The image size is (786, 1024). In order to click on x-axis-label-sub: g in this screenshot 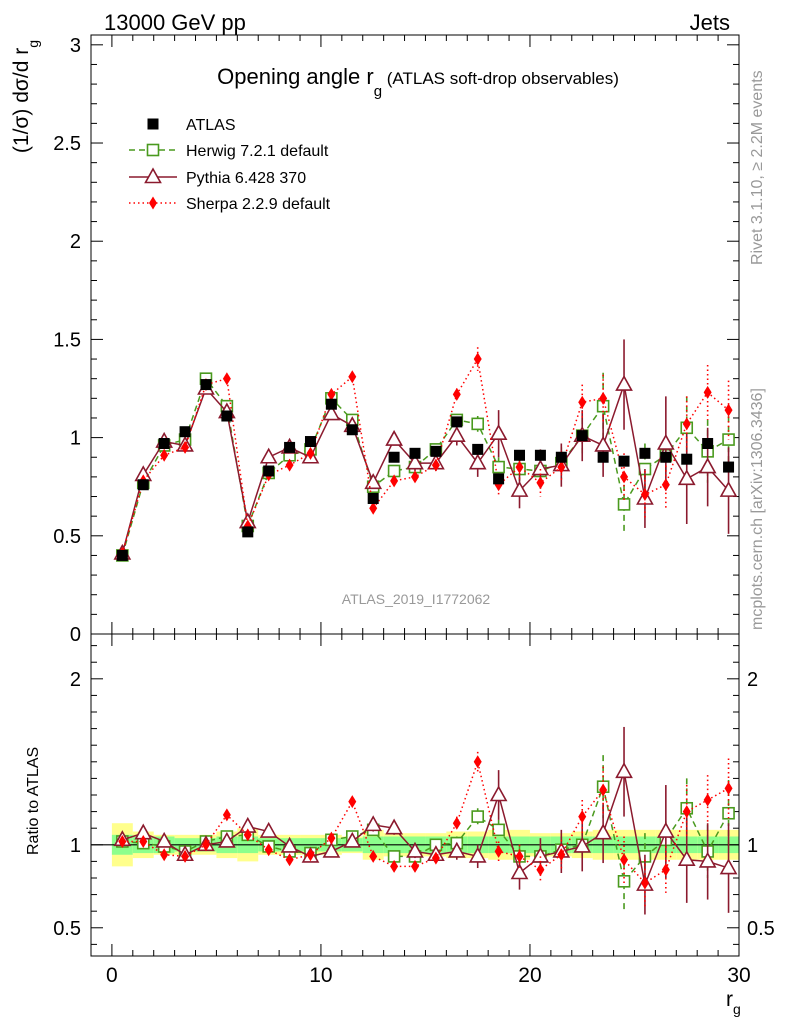, I will do `click(737, 1009)`.